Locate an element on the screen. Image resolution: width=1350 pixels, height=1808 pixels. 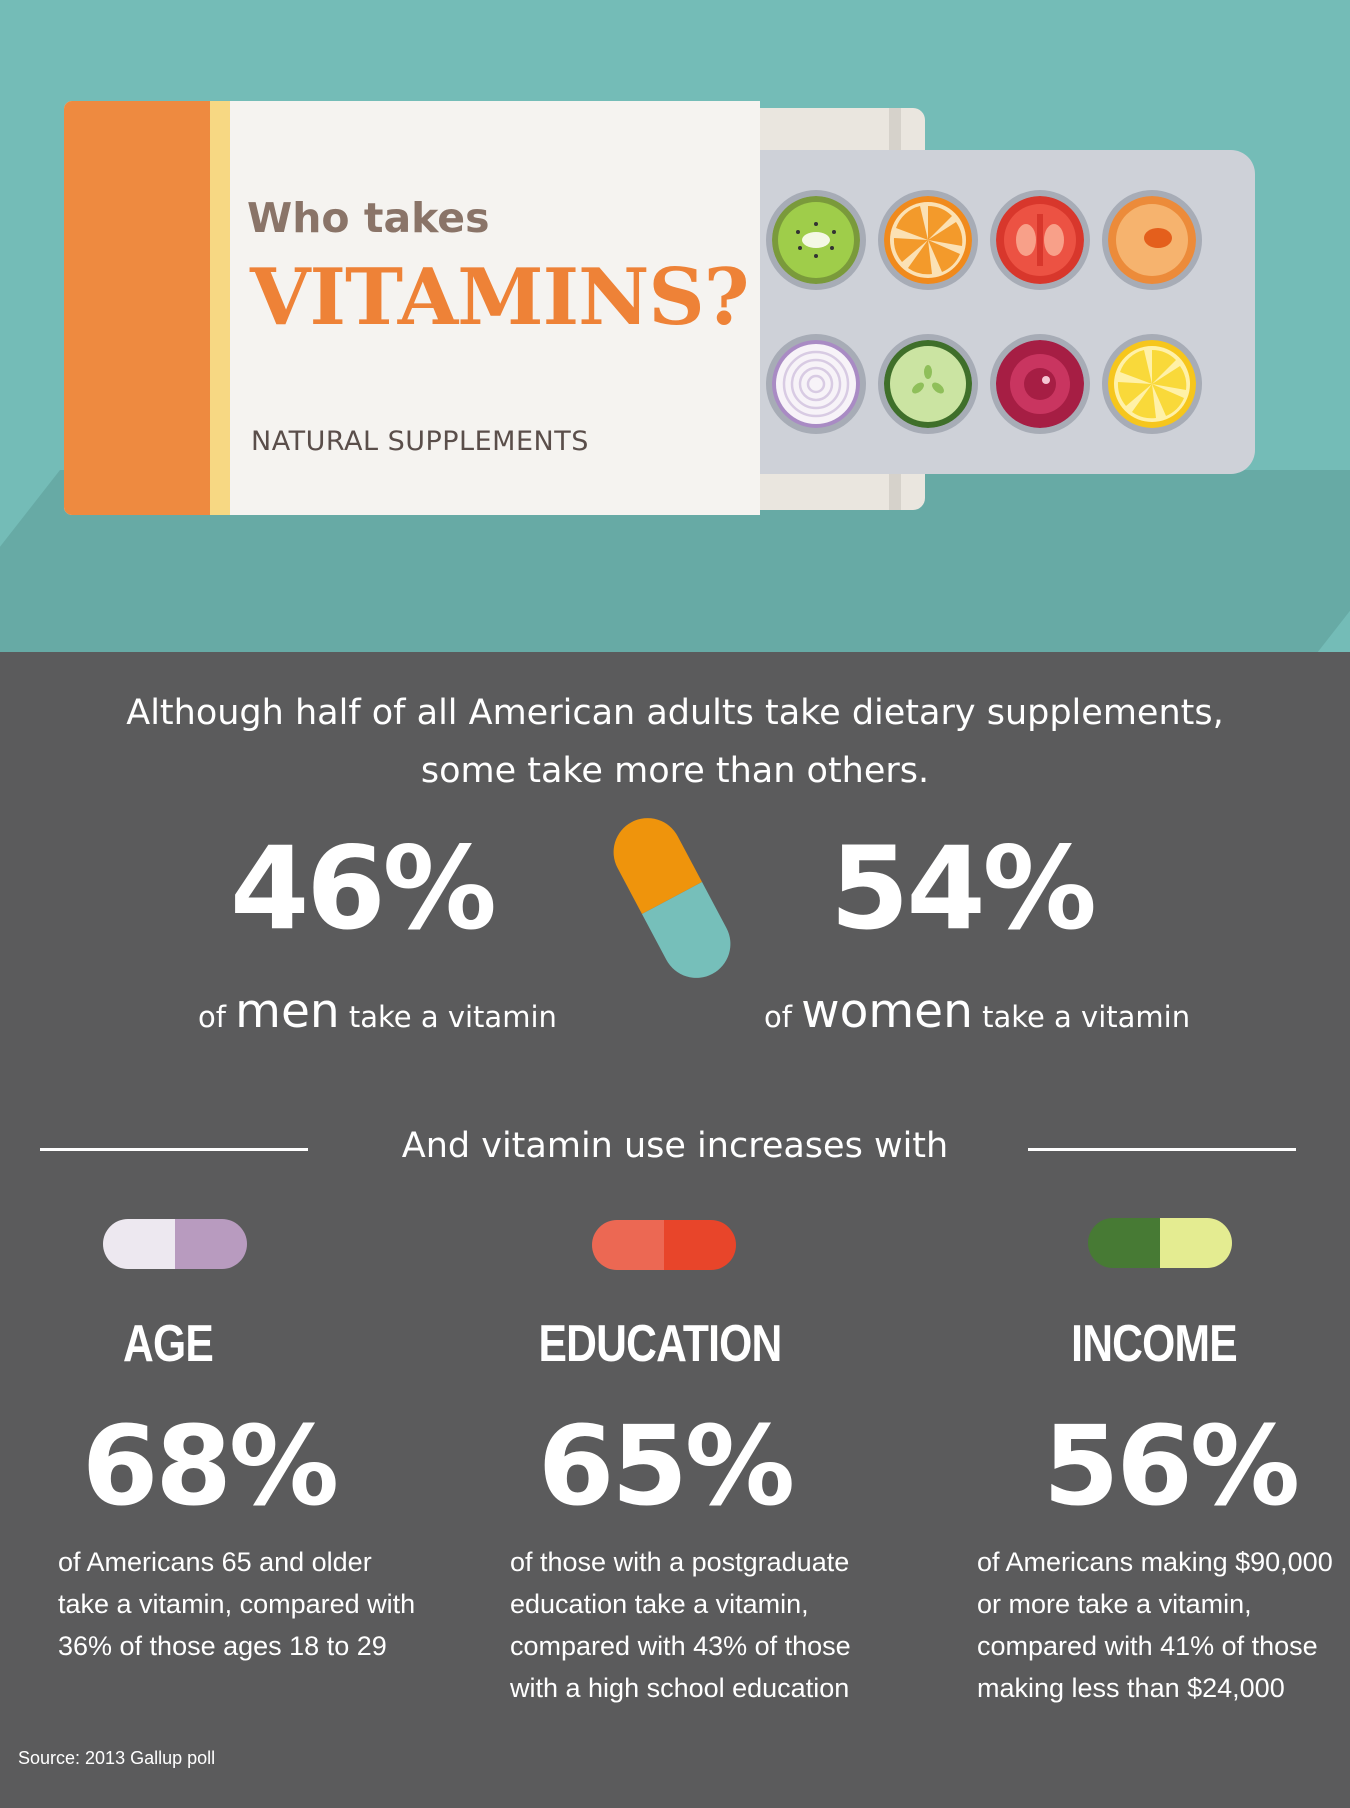
beet-slice-icon is located at coordinates (1040, 384).